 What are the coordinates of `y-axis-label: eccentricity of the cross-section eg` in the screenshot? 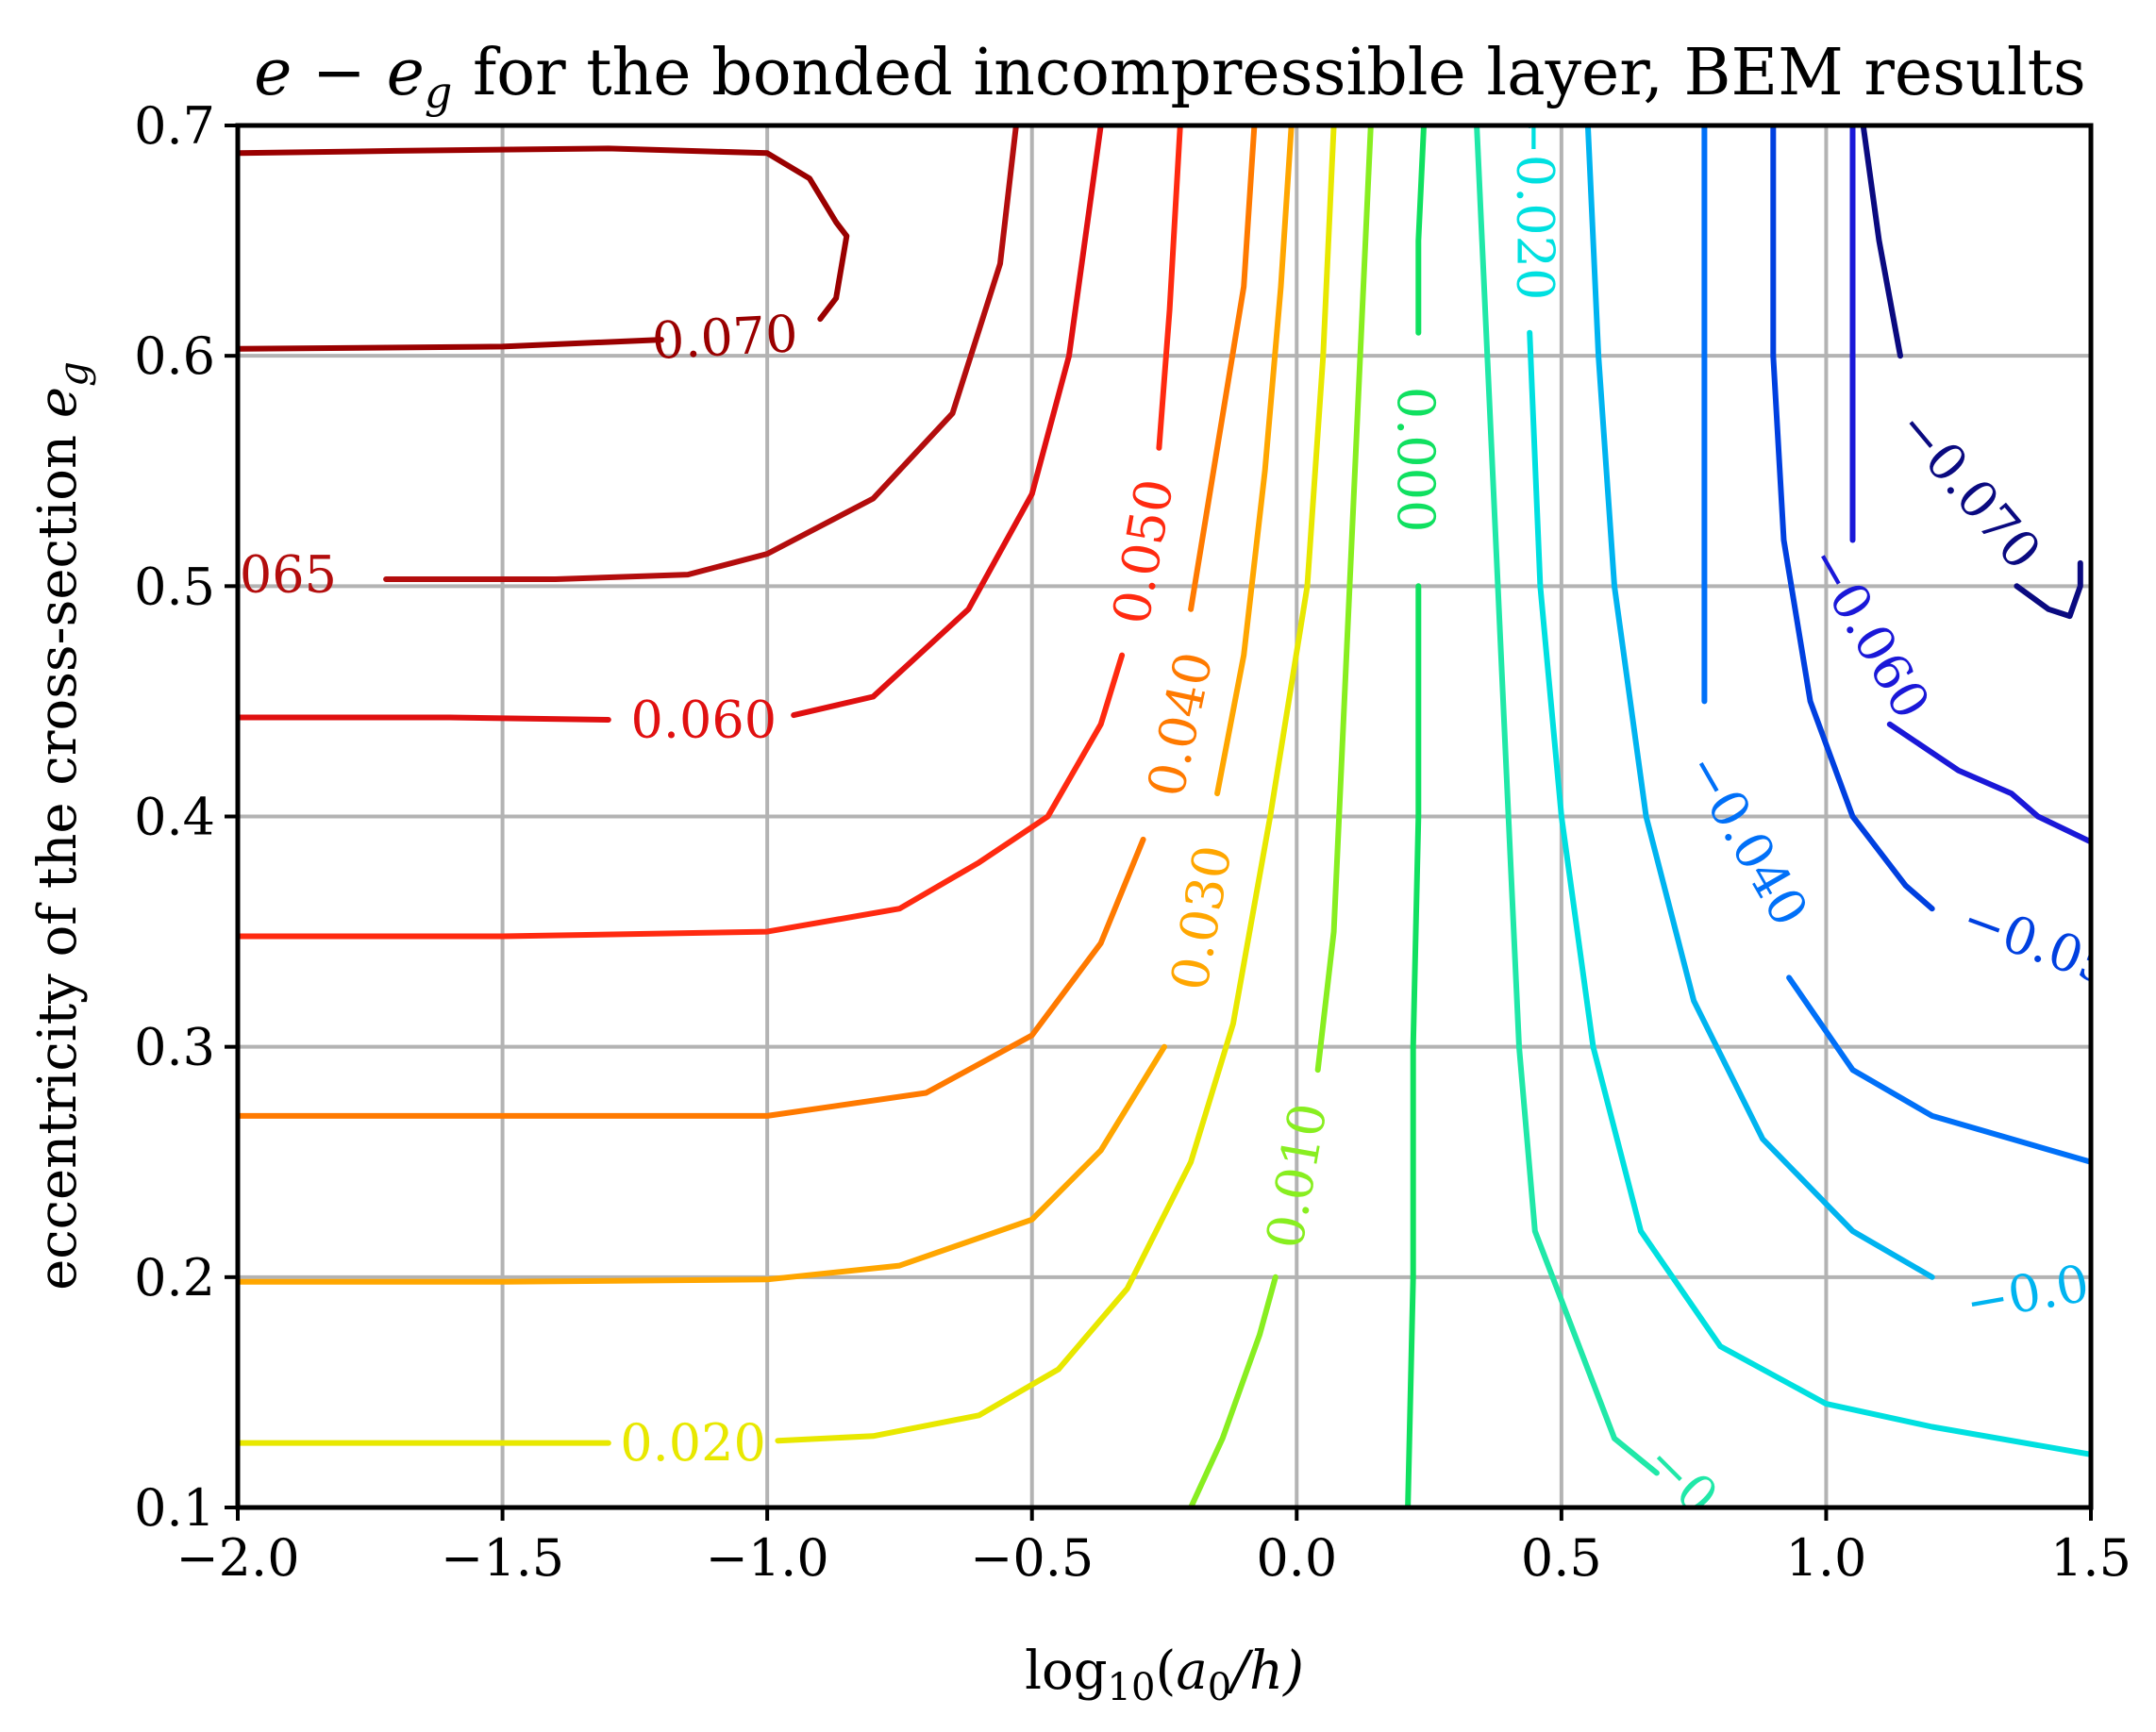 It's located at (61, 826).